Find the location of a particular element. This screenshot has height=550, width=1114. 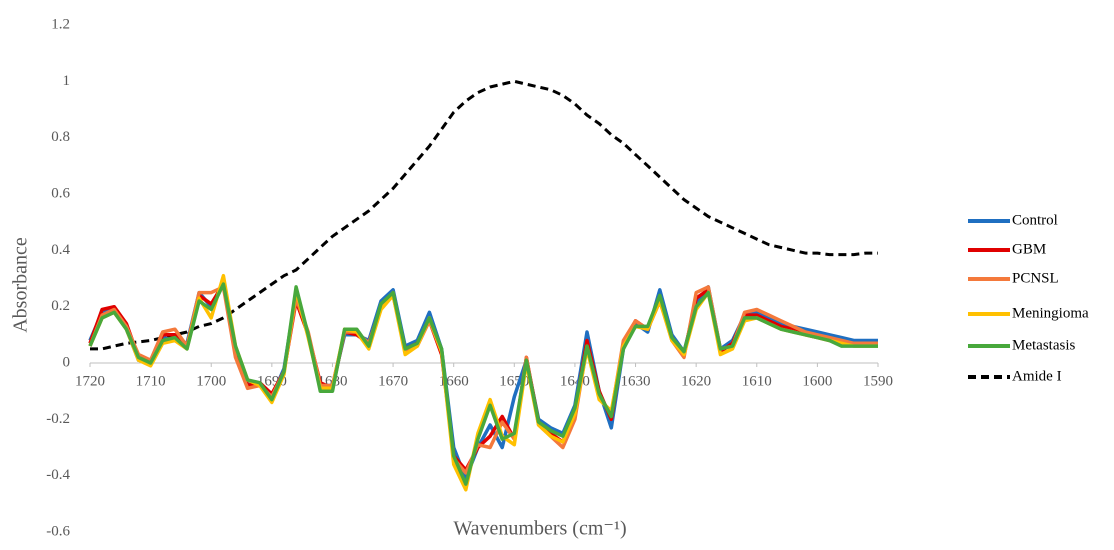

x-tick-label: 1720 is located at coordinates (90, 381).